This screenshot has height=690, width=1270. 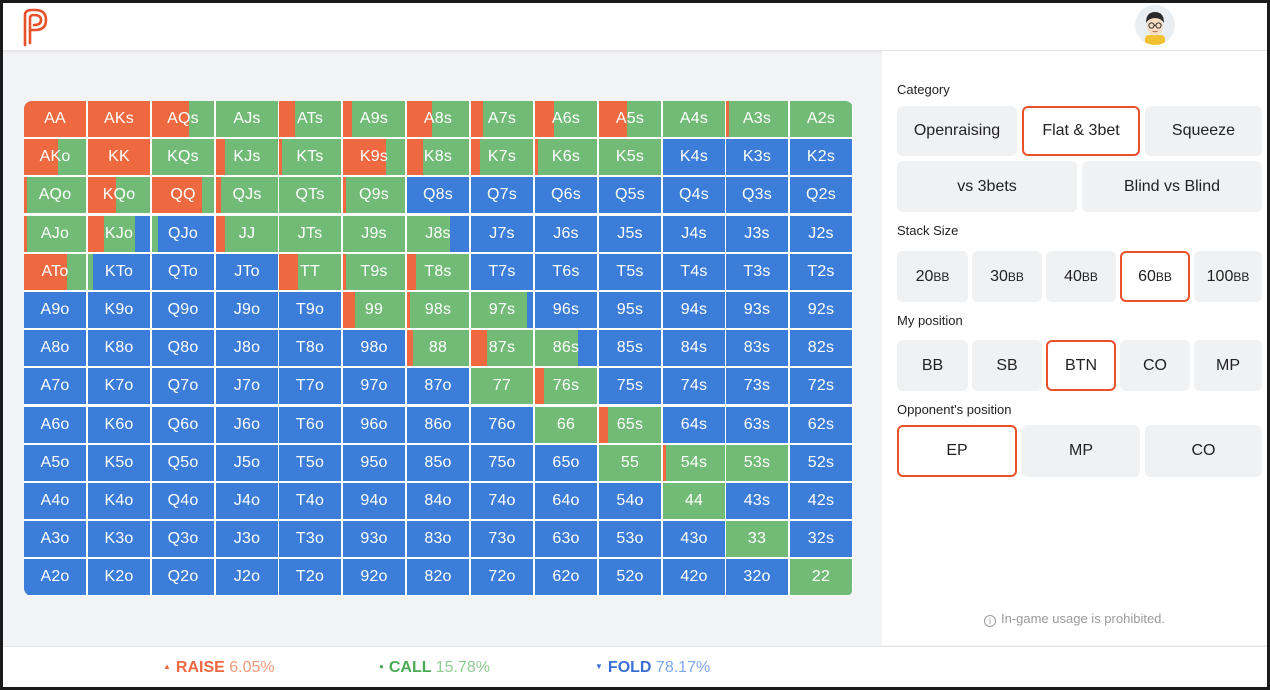 What do you see at coordinates (630, 234) in the screenshot?
I see `hand-cell: J5s` at bounding box center [630, 234].